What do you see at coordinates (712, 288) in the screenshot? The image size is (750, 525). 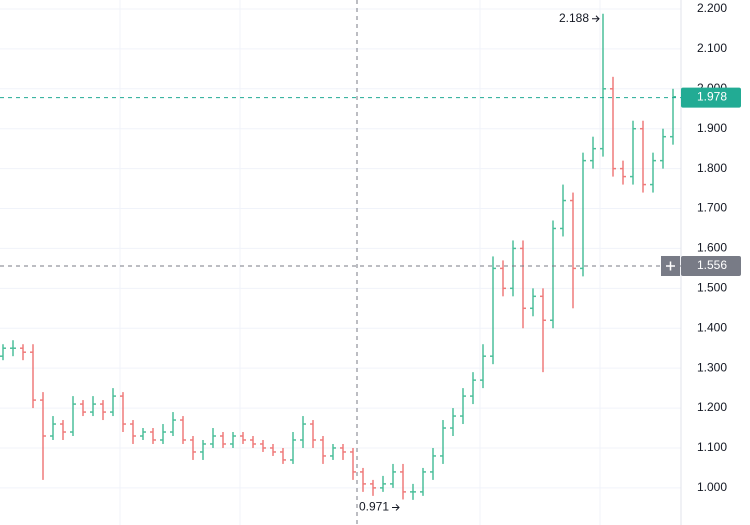 I see `y-tick-label: 1.500` at bounding box center [712, 288].